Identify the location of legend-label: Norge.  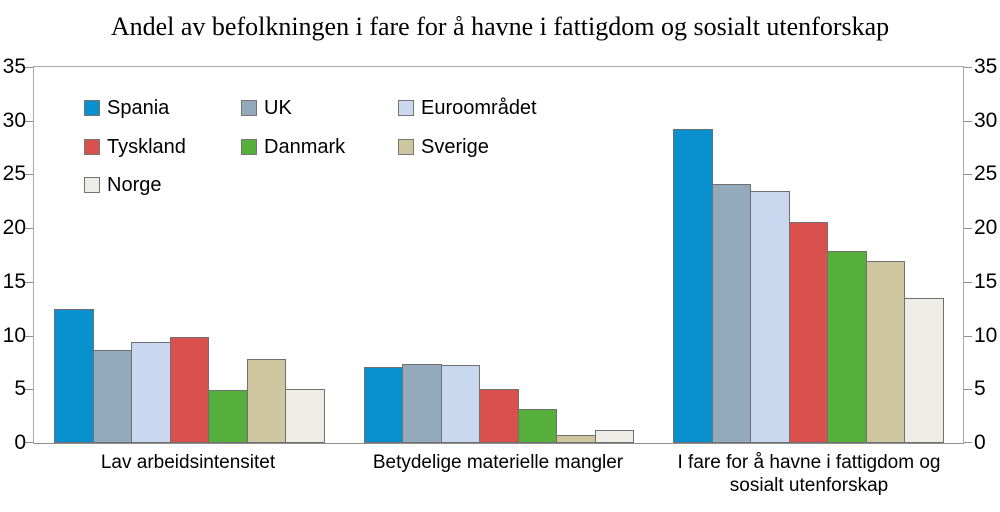
(134, 185).